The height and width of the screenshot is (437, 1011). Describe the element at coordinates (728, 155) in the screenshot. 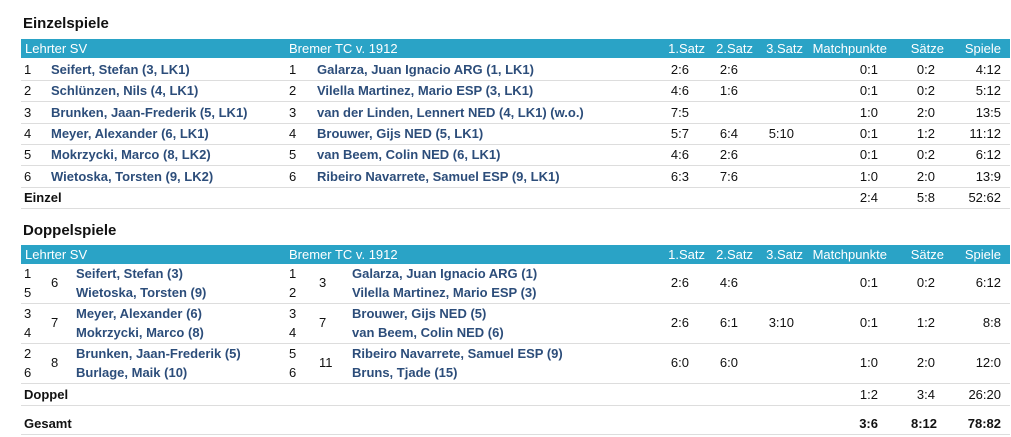

I see `satz2-score: 2:6` at that location.